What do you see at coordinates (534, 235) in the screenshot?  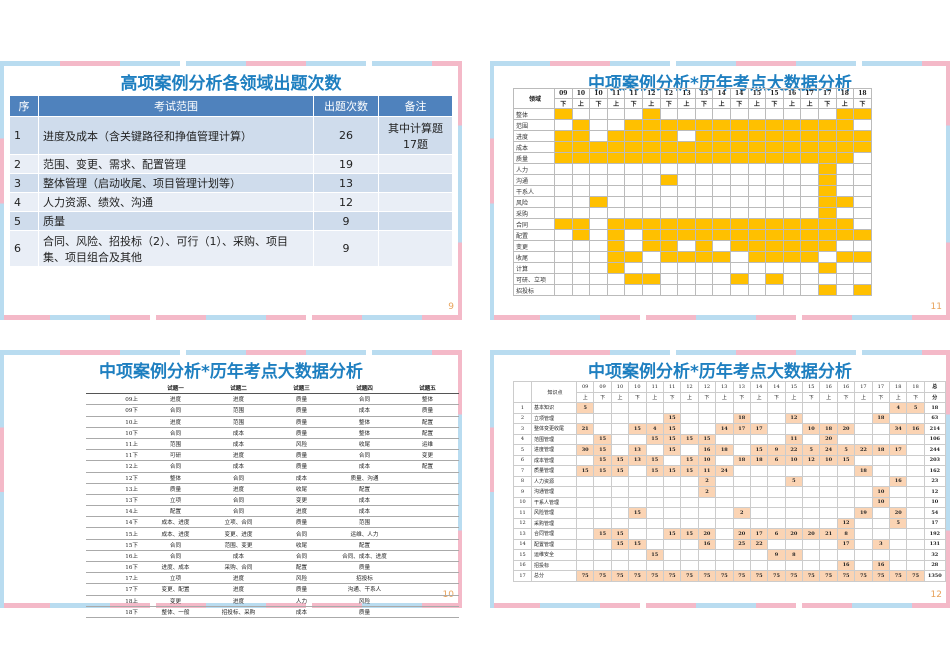 I see `domain-label: 配置` at bounding box center [534, 235].